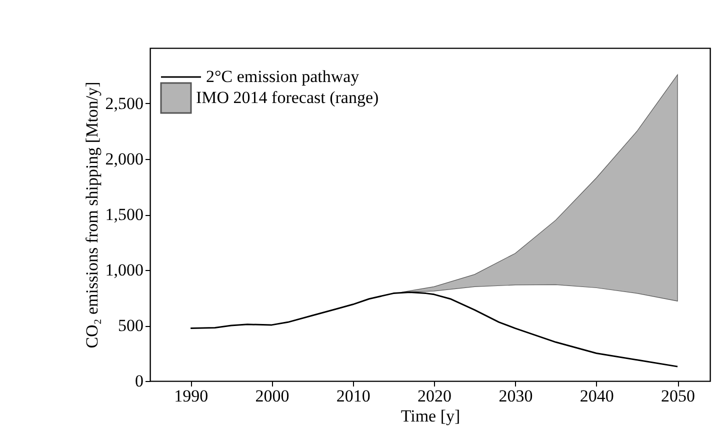 The image size is (722, 445). What do you see at coordinates (678, 396) in the screenshot?
I see `x-tick-label: 2050` at bounding box center [678, 396].